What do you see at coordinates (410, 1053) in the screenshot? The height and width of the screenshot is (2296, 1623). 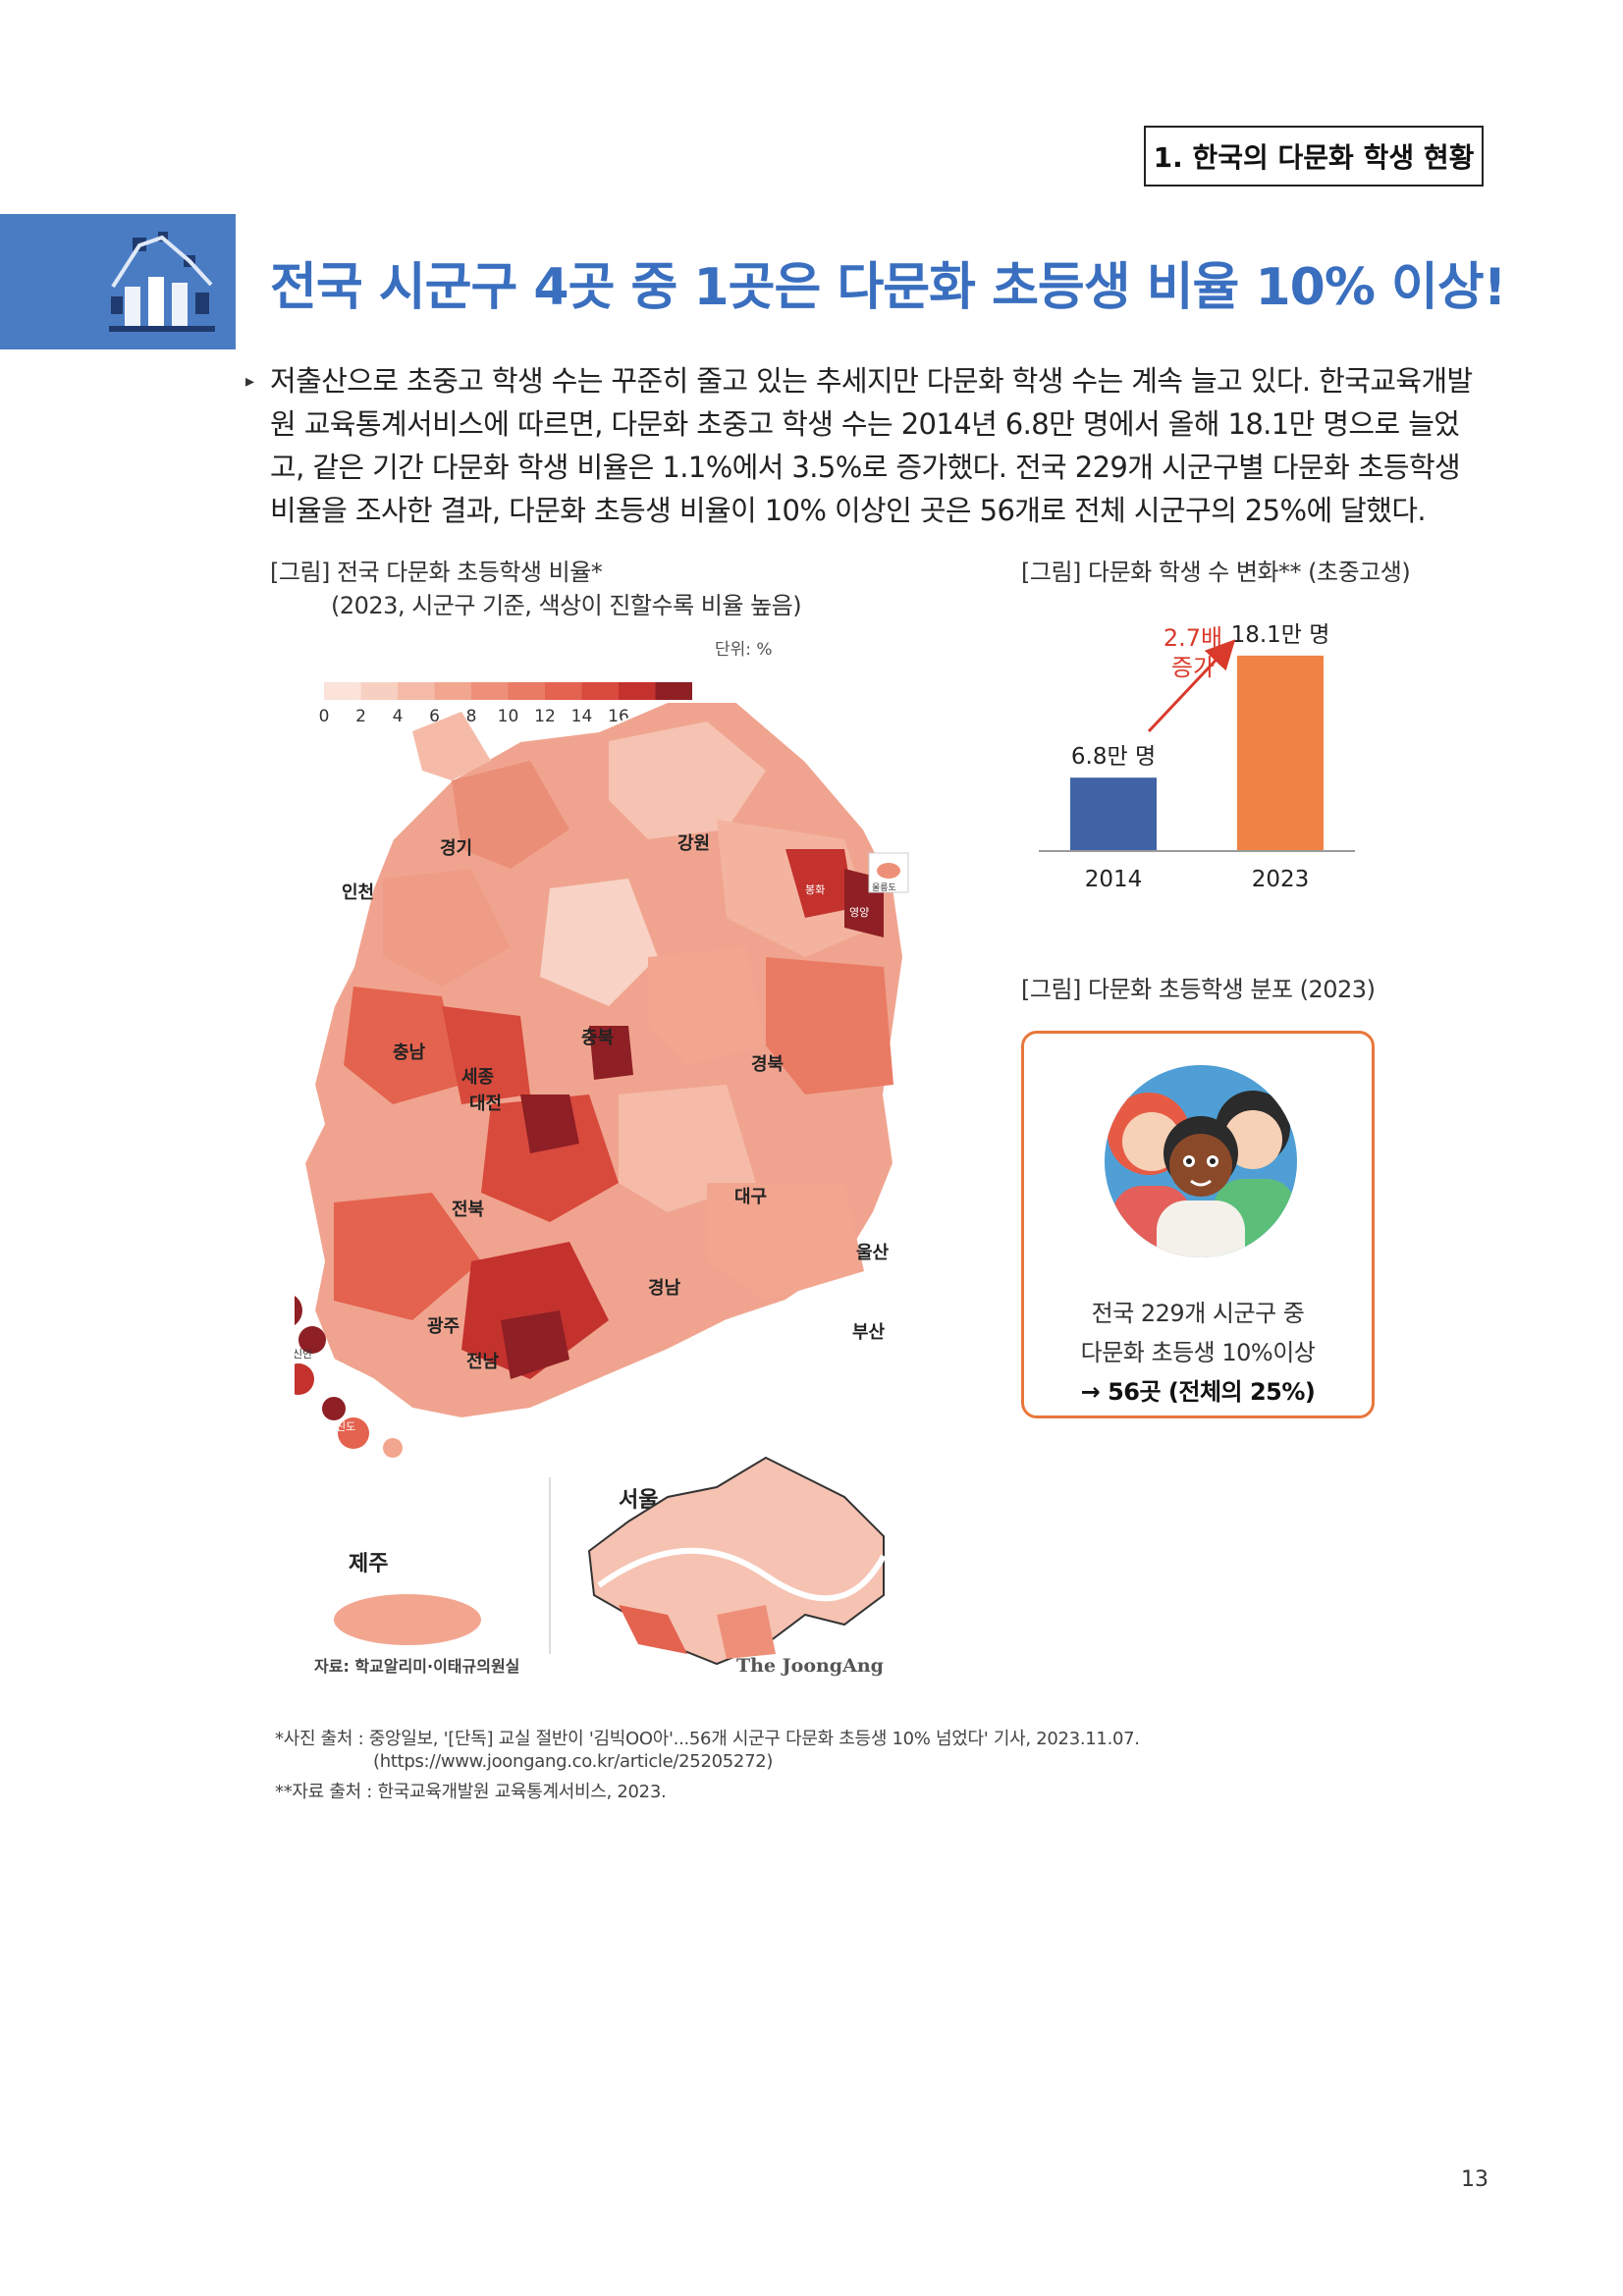 I see `label-chungnam: 충남` at bounding box center [410, 1053].